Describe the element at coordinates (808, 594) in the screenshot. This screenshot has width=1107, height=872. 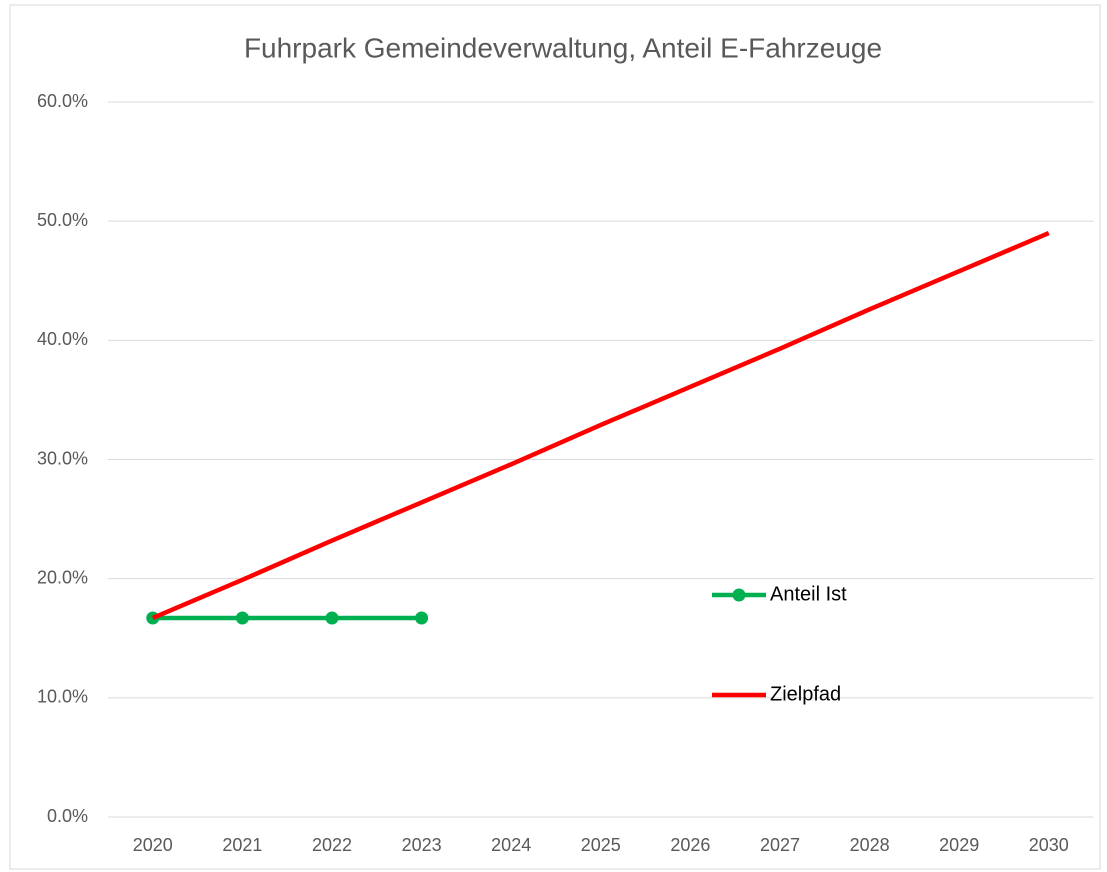
I see `legend-label: Anteil Ist` at that location.